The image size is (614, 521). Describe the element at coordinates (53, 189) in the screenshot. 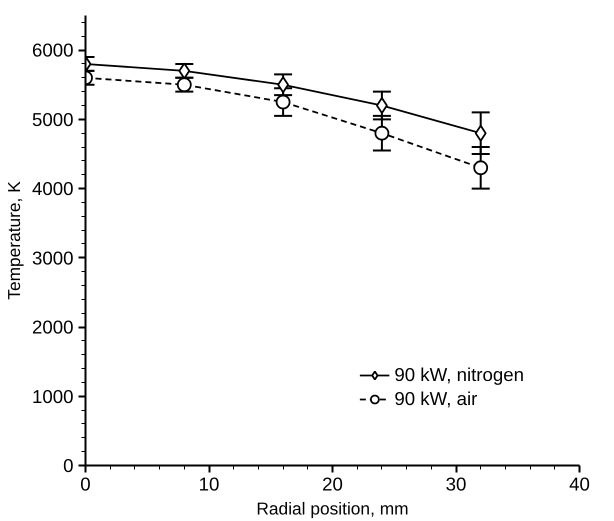

I see `y-tick-label: 4000` at that location.